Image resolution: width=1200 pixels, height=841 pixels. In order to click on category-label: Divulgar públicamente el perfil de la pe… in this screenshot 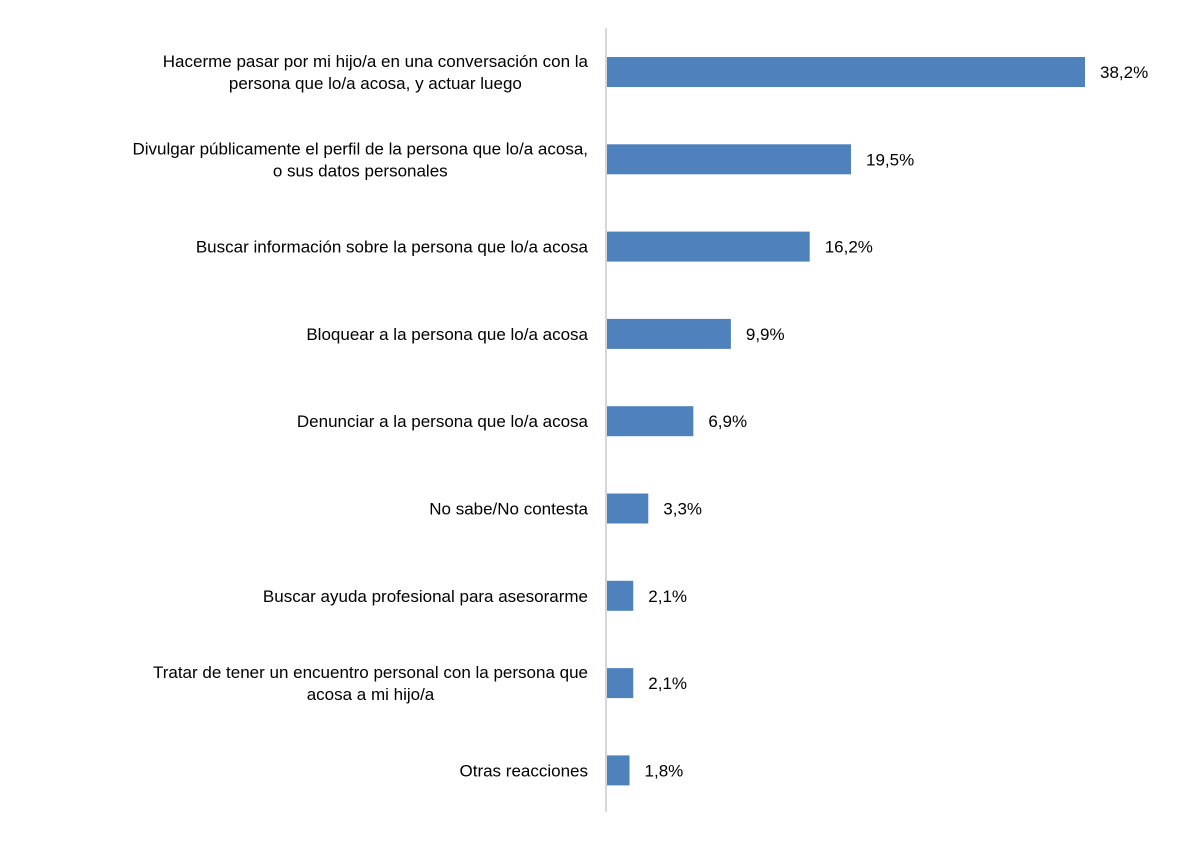, I will do `click(361, 159)`.